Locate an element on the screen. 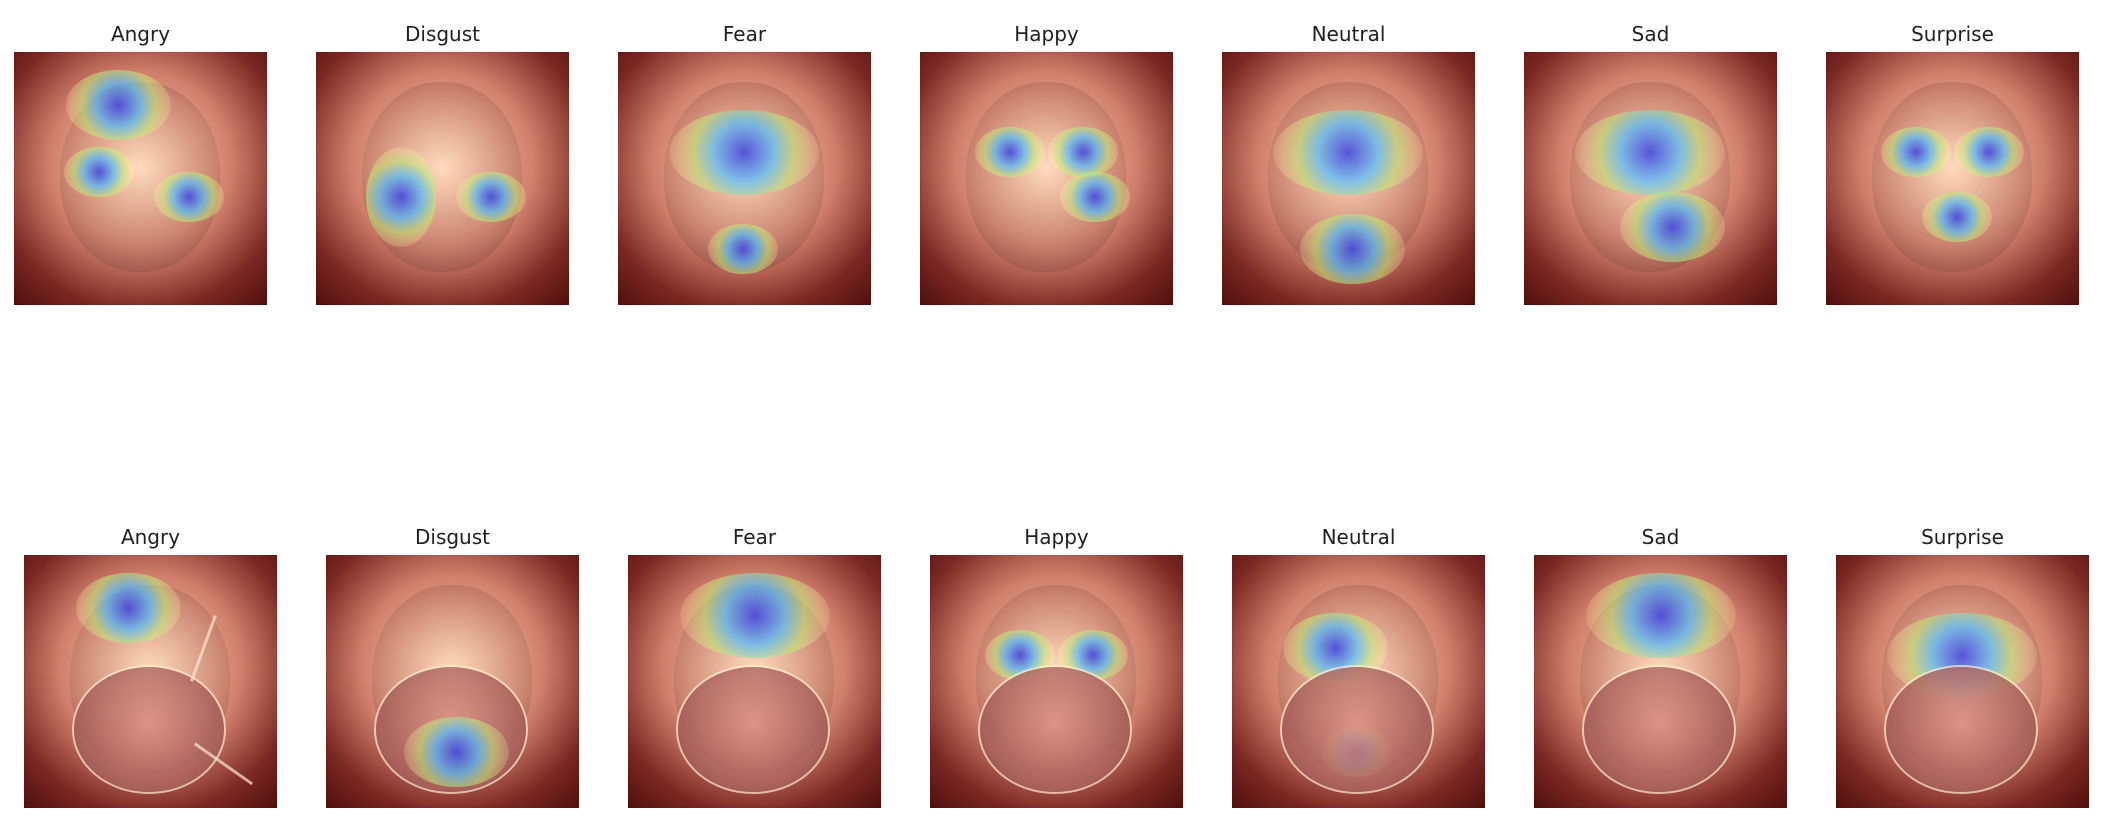  panel-top-neutral: Neutral is located at coordinates (1348, 162).